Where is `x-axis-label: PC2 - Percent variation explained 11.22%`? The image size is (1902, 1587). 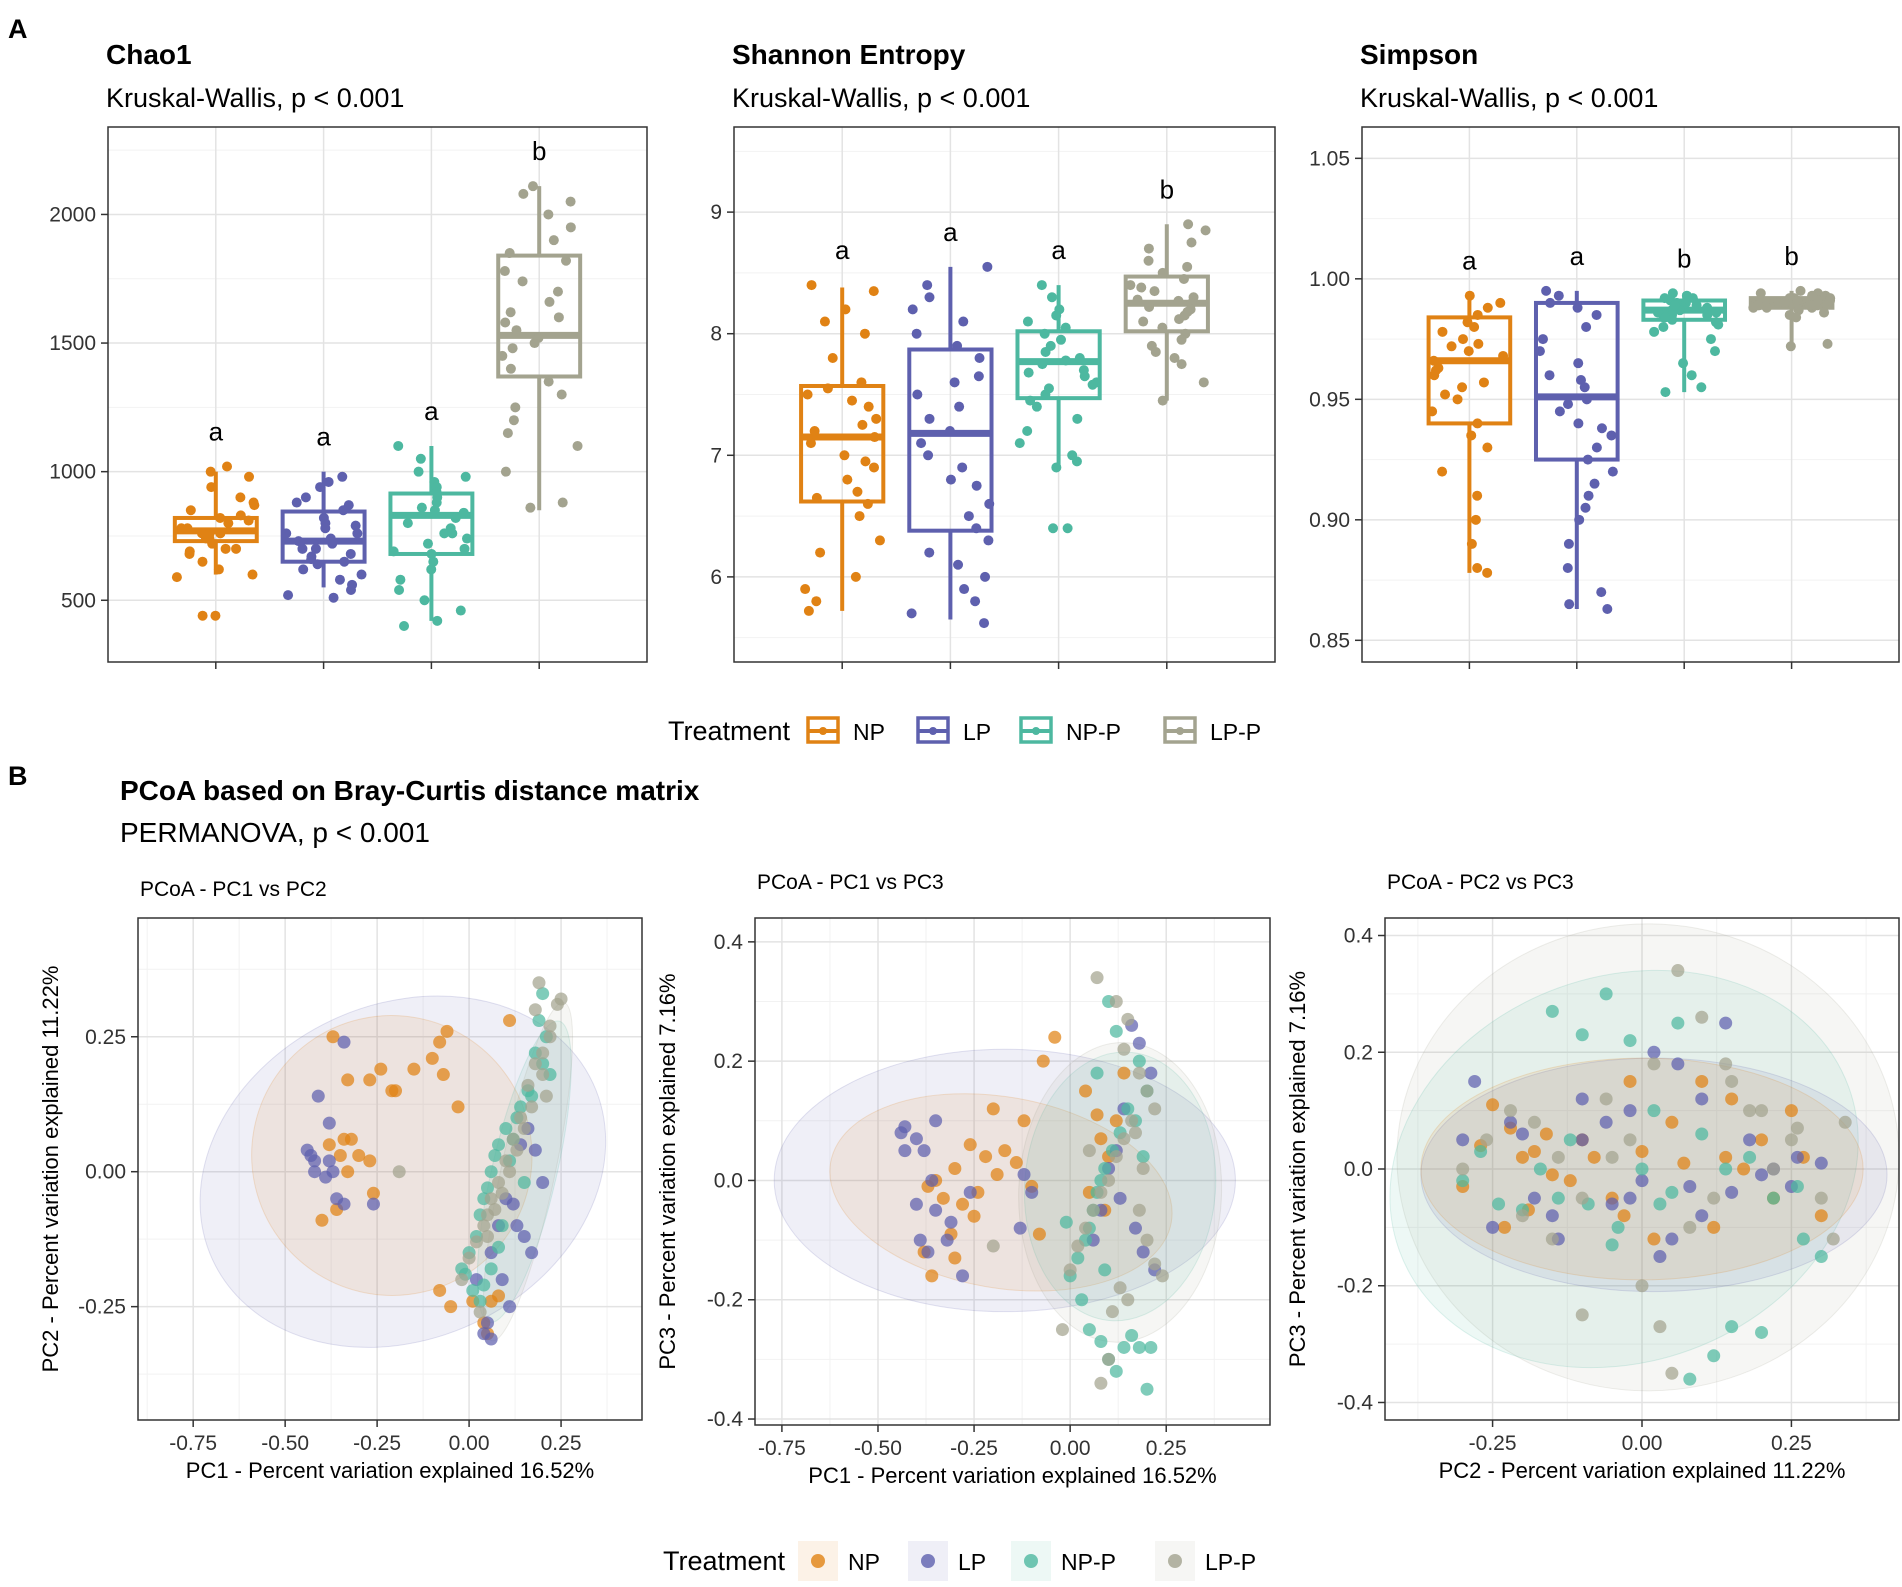 x-axis-label: PC2 - Percent variation explained 11.22% is located at coordinates (1642, 1470).